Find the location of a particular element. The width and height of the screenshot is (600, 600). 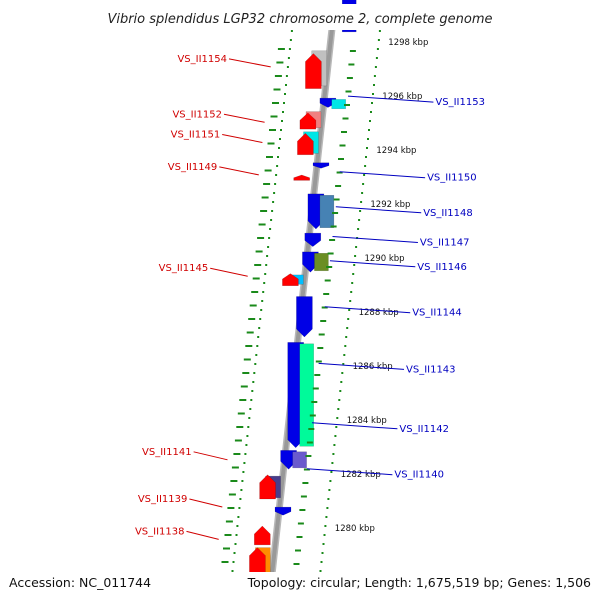

left-gene-label: VS_II1151 is located at coordinates (196, 135).